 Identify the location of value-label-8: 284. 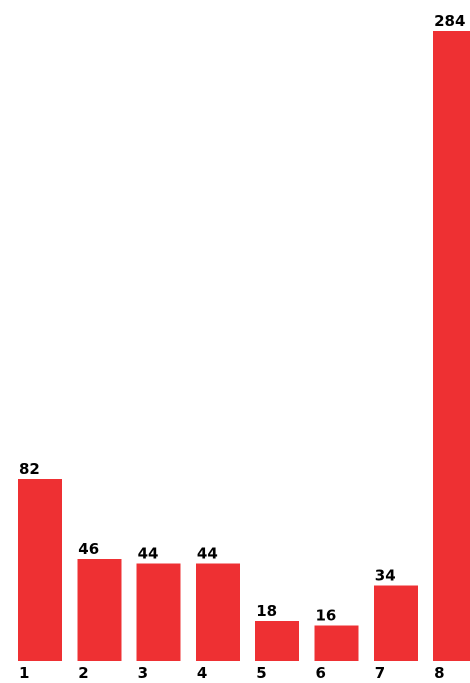
(449, 21).